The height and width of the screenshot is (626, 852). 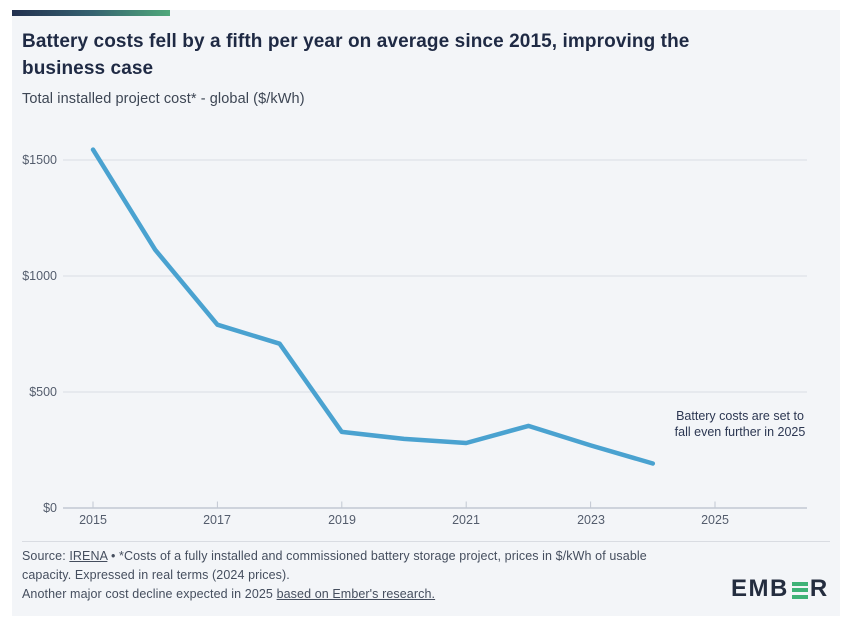 I want to click on footer-divider, so click(x=426, y=541).